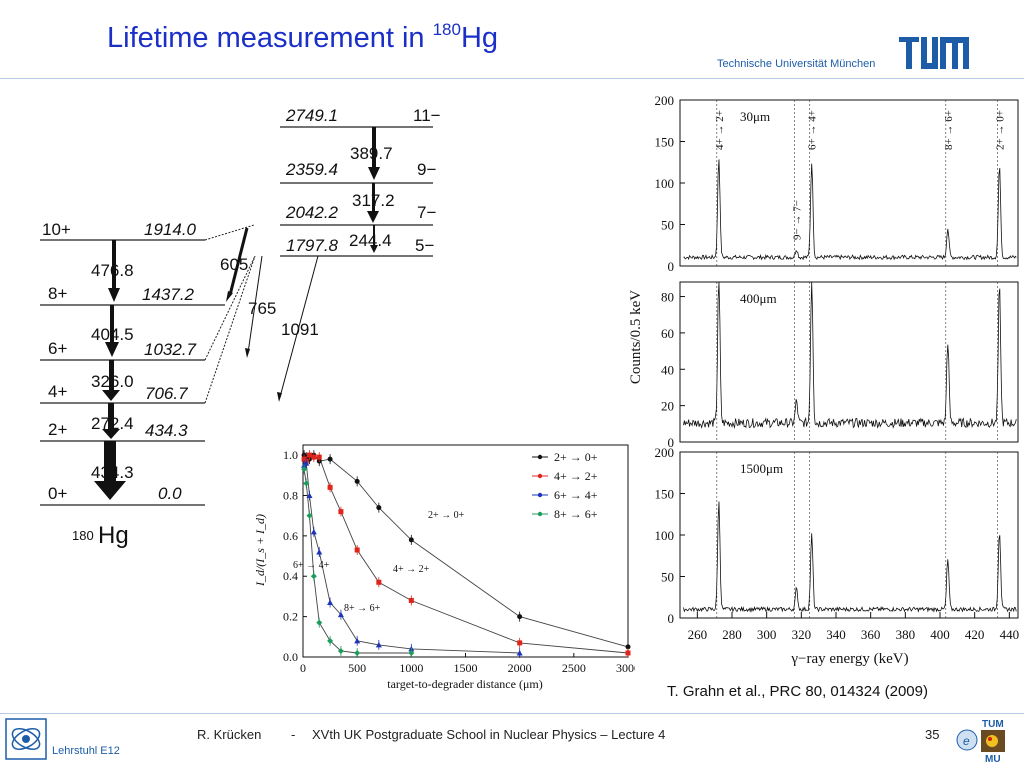 This screenshot has width=1024, height=768. I want to click on level-energy-9m: 2359.4, so click(311, 169).